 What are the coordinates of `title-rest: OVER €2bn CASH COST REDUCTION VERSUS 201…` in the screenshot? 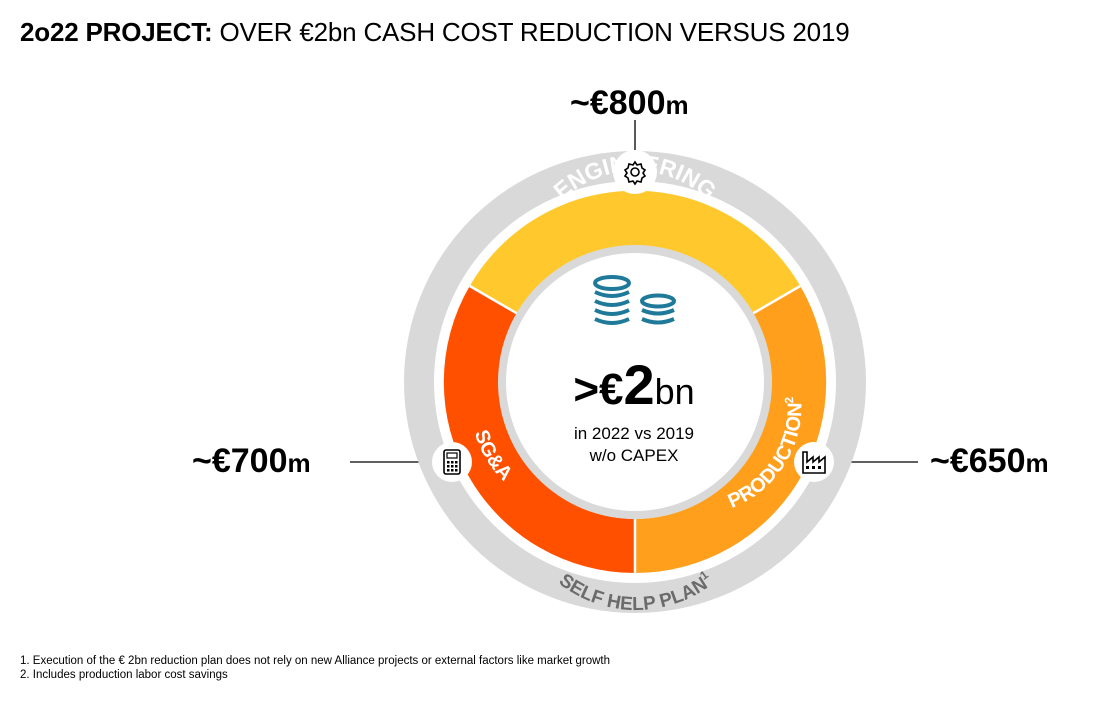 It's located at (531, 32).